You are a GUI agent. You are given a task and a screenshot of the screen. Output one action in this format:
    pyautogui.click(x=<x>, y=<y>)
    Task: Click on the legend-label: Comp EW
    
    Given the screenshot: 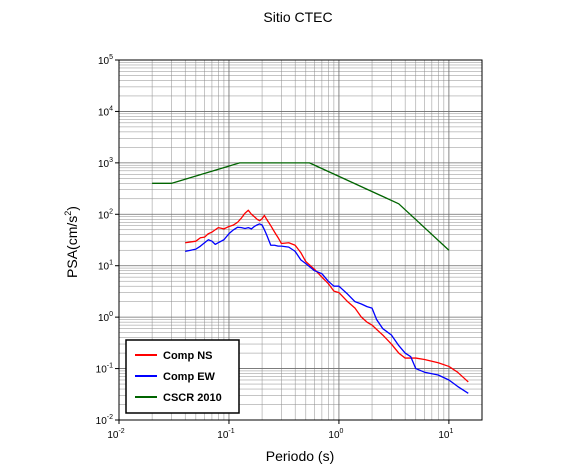 What is the action you would take?
    pyautogui.click(x=189, y=377)
    